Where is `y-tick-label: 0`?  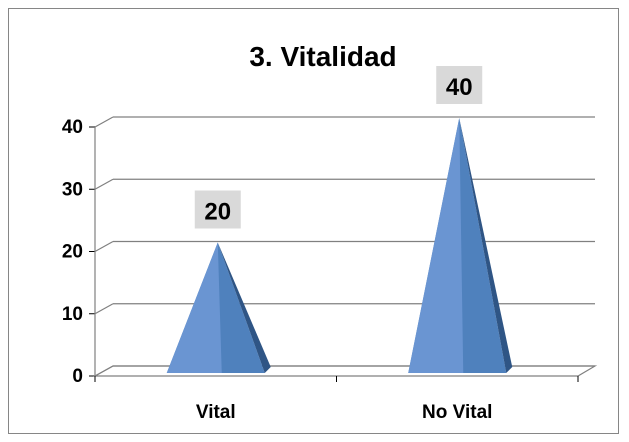
y-tick-label: 0 is located at coordinates (77, 376).